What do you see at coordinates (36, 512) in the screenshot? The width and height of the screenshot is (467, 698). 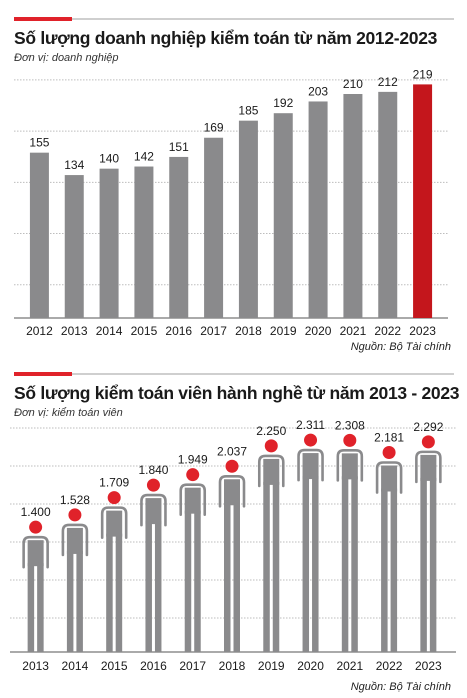 I see `data-label-2013: 1.400` at bounding box center [36, 512].